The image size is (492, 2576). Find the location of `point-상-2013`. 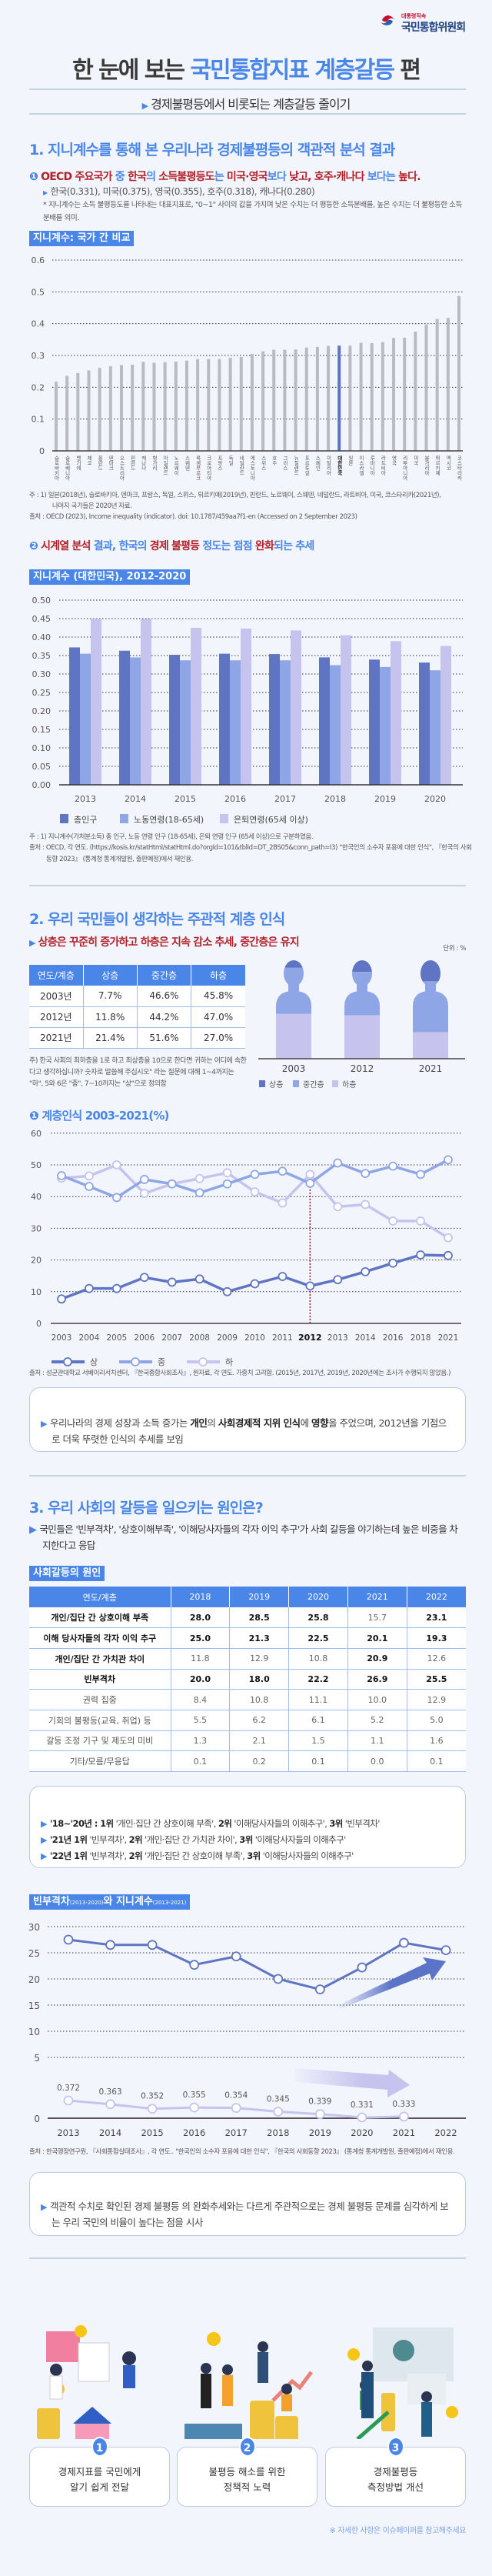

point-상-2013 is located at coordinates (338, 1280).